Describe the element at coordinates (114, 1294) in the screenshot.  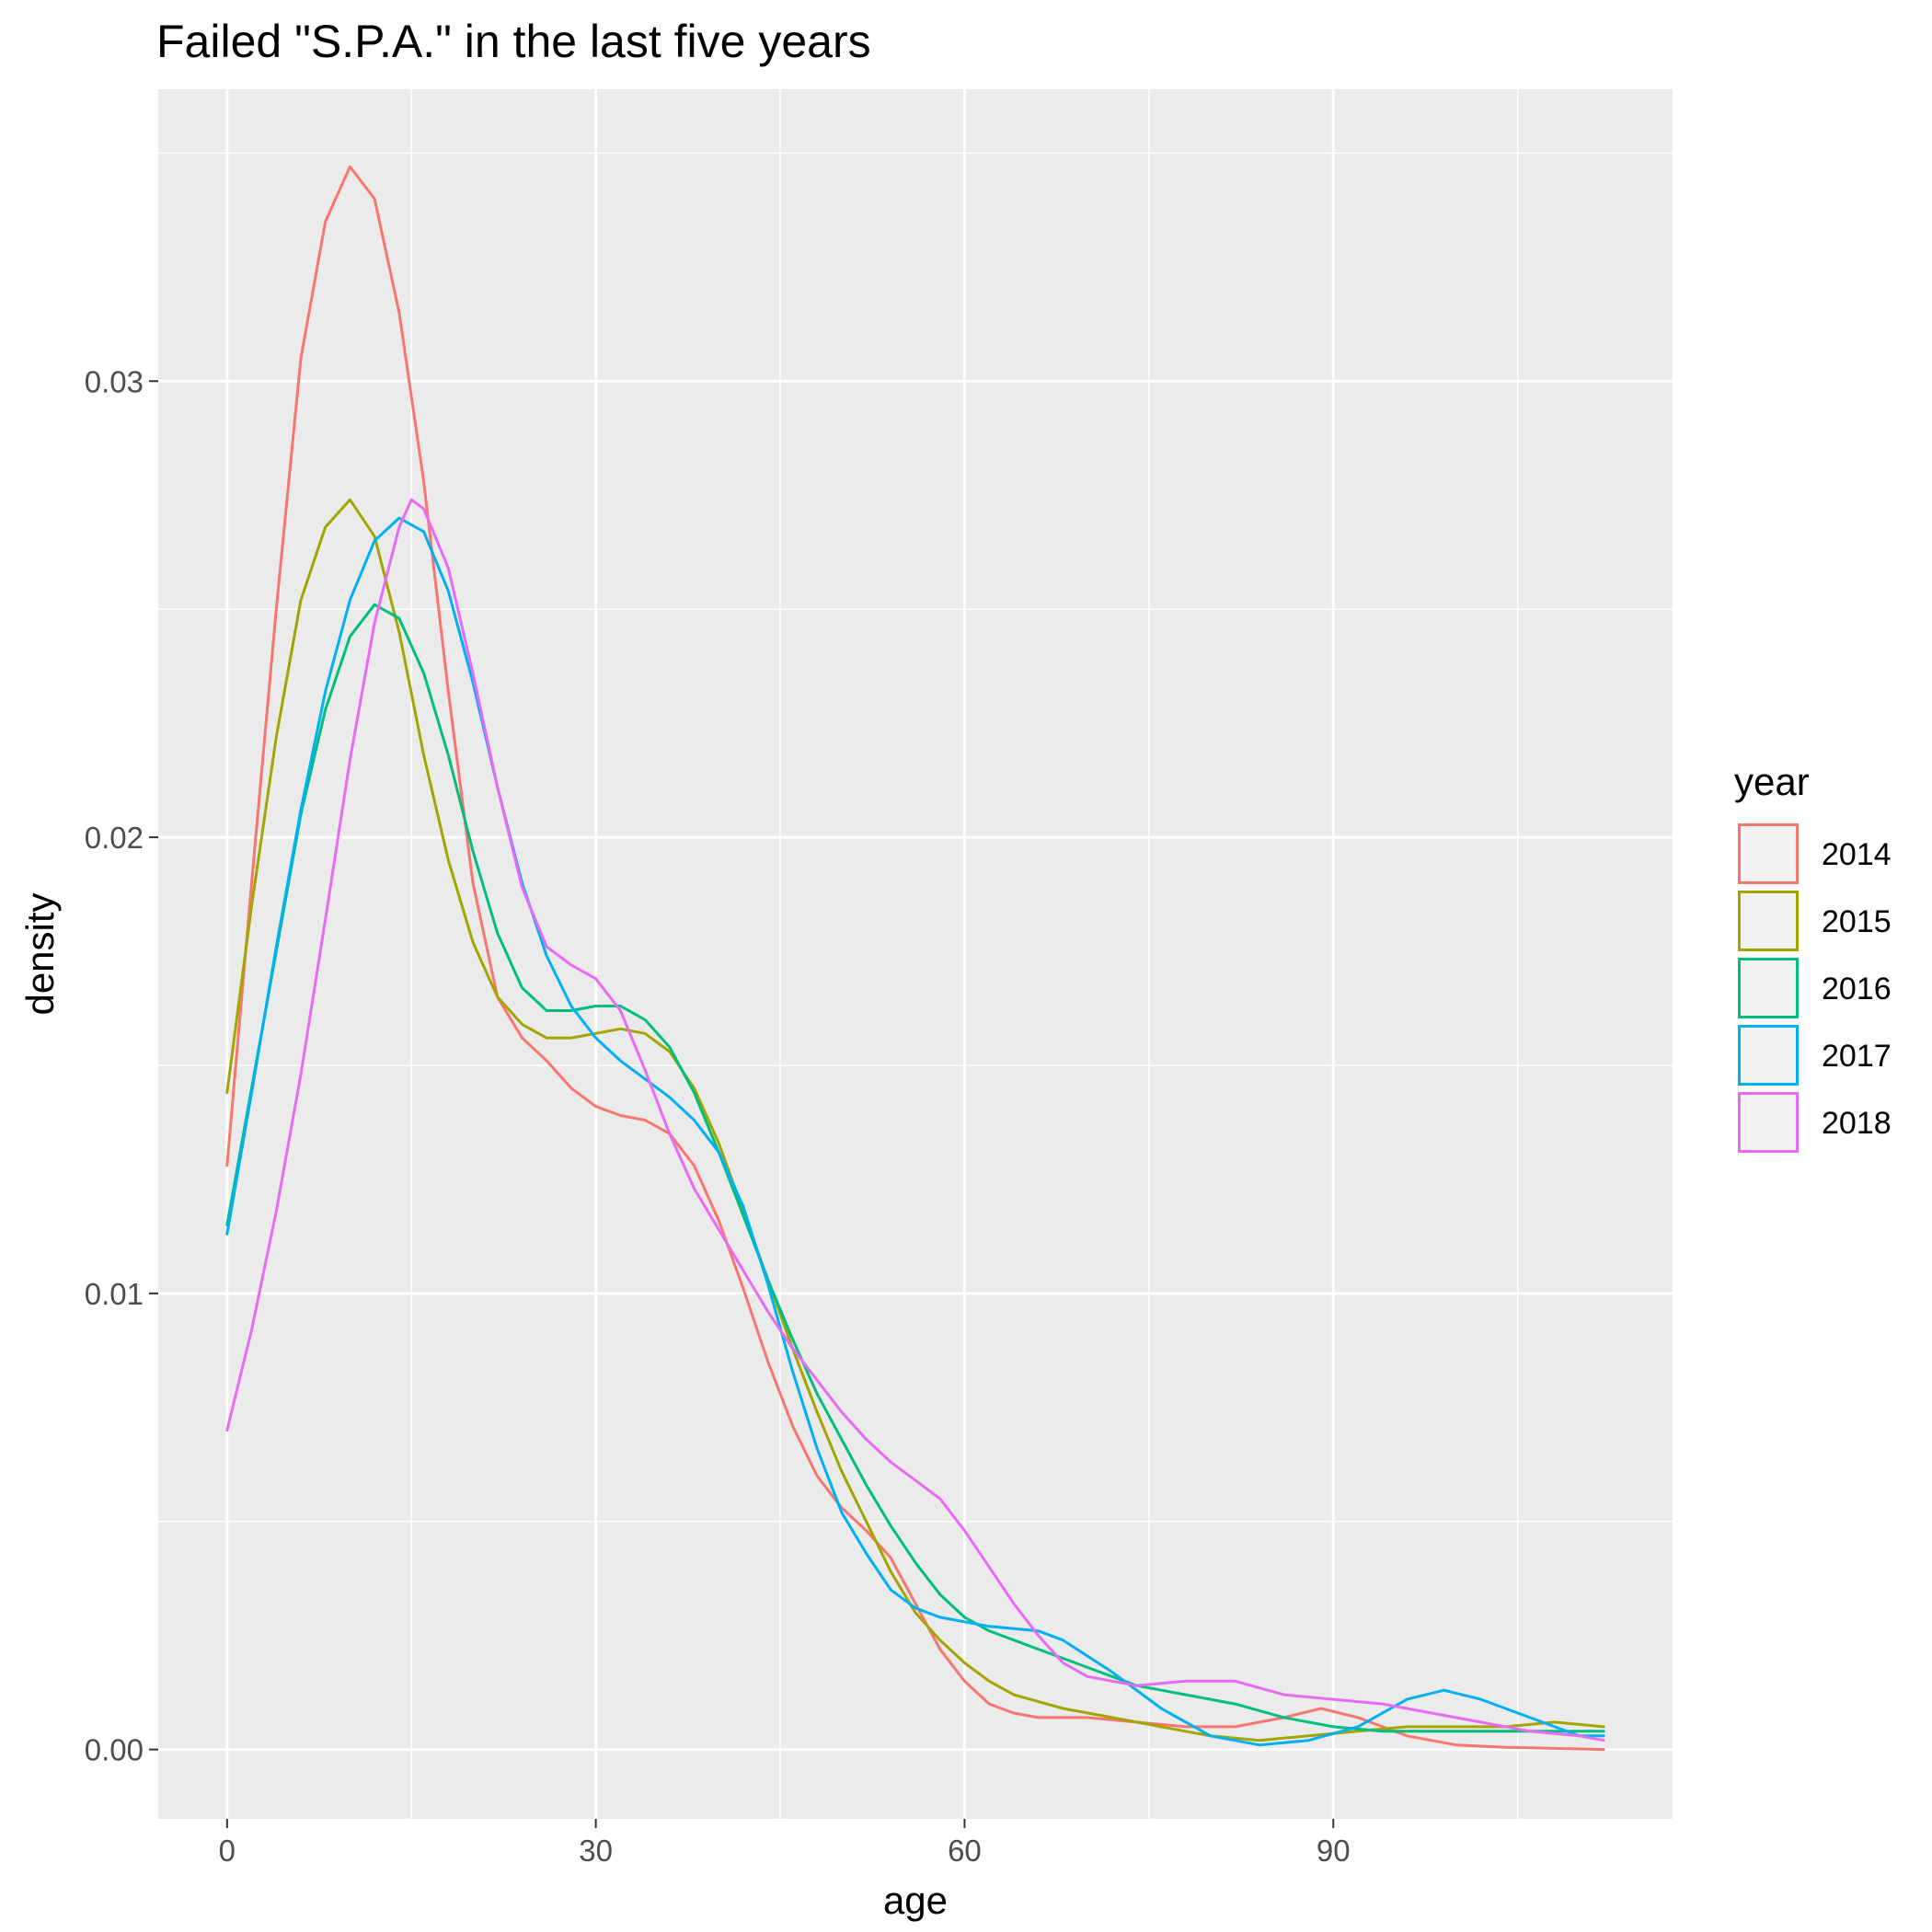
I see `y-tick-label: 0.01` at that location.